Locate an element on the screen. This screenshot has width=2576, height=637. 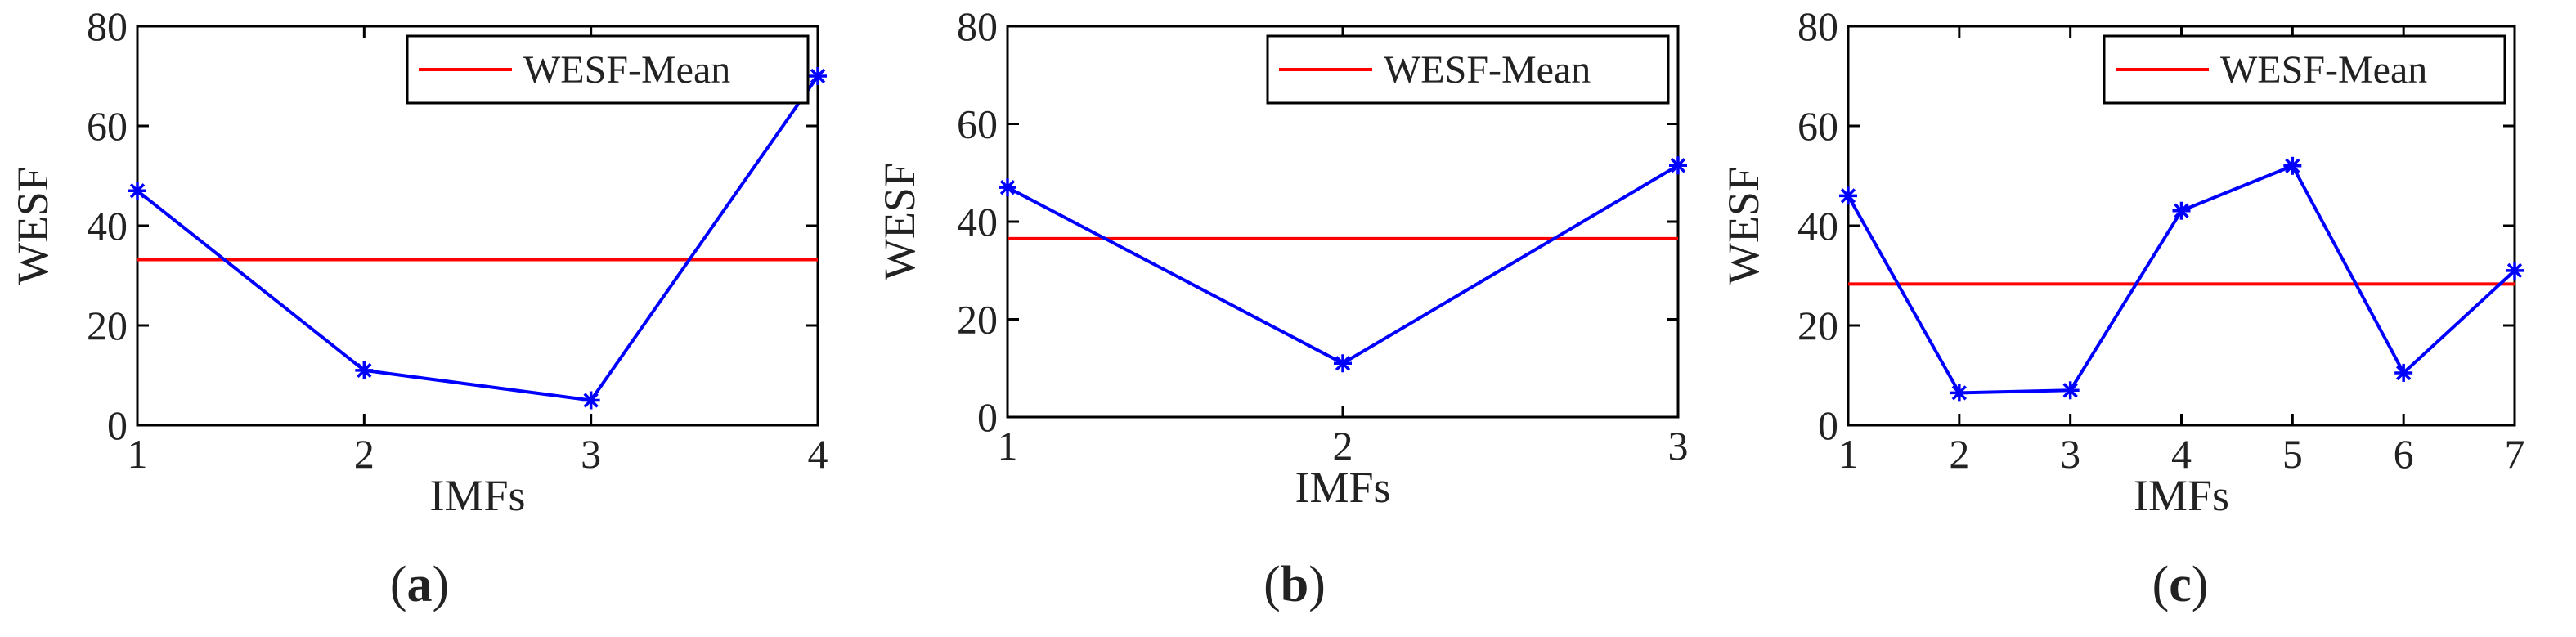
panel-letter: a is located at coordinates (420, 584).